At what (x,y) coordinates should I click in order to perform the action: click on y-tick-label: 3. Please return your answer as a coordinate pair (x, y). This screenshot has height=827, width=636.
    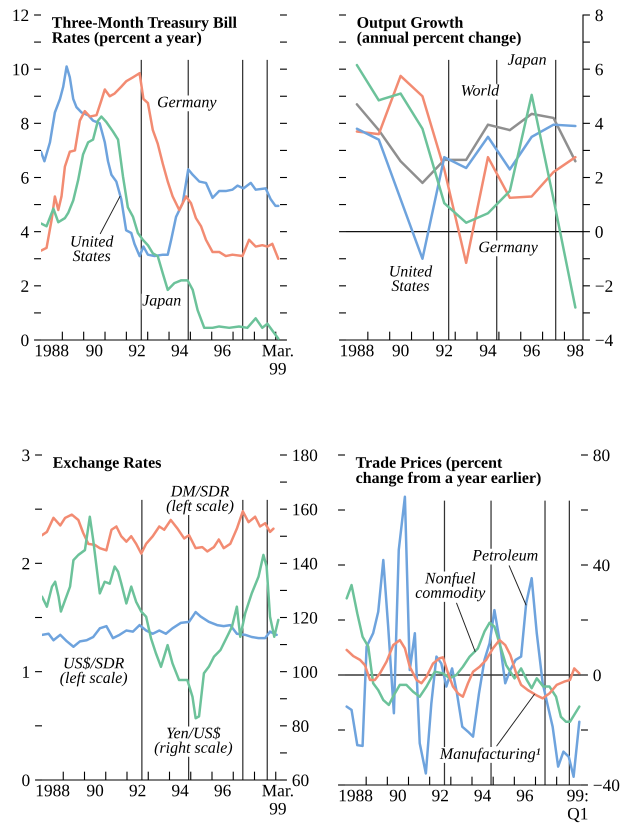
    Looking at the image, I should click on (26, 456).